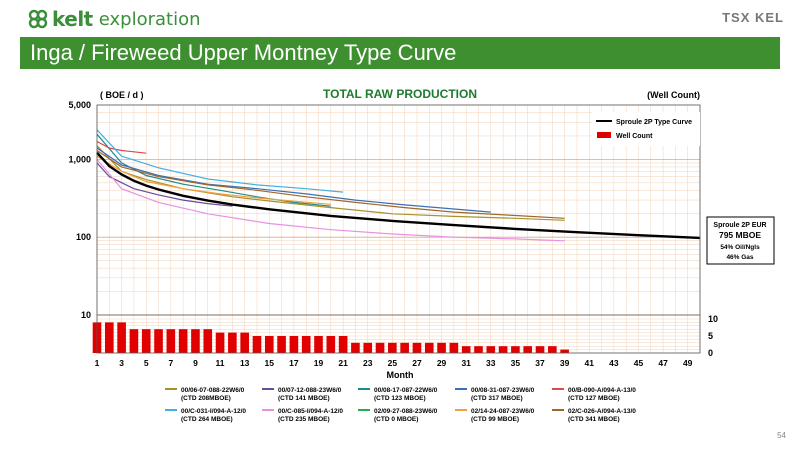 The height and width of the screenshot is (450, 800). What do you see at coordinates (97, 363) in the screenshot?
I see `x-tick-label: 1` at bounding box center [97, 363].